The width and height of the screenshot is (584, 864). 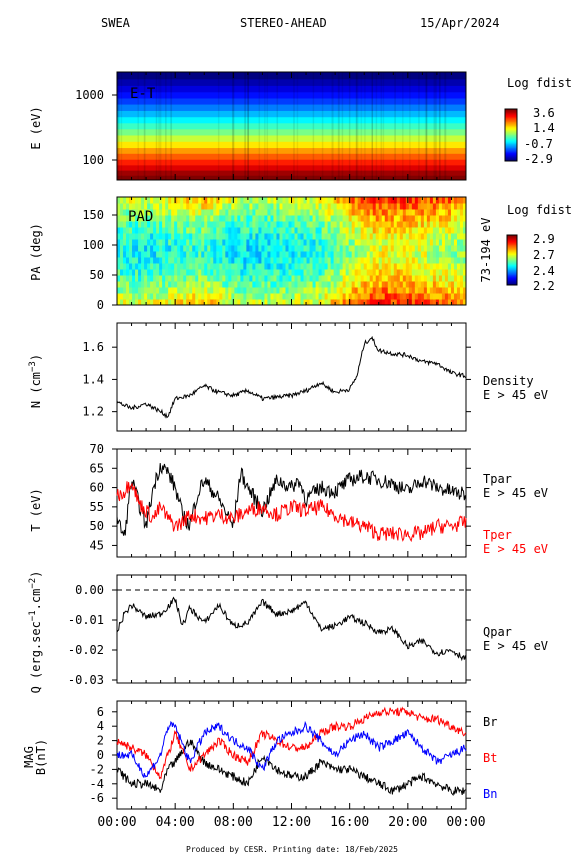 I want to click on instrument-label: SWEA, so click(x=116, y=23).